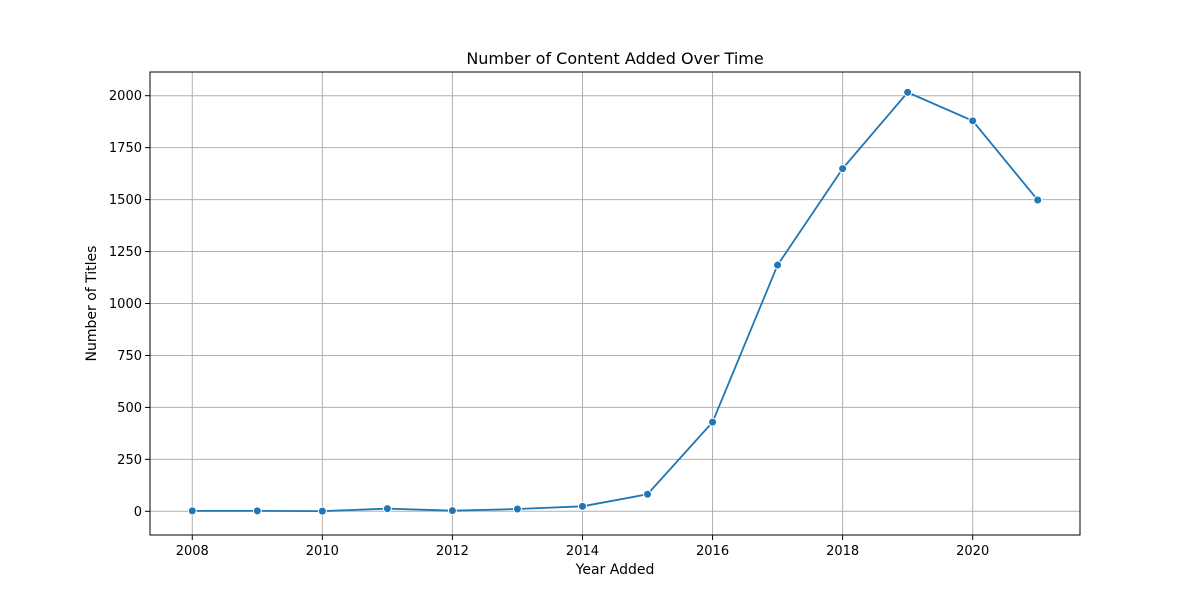 The width and height of the screenshot is (1200, 600). Describe the element at coordinates (452, 551) in the screenshot. I see `x-tick-label: 2012` at that location.